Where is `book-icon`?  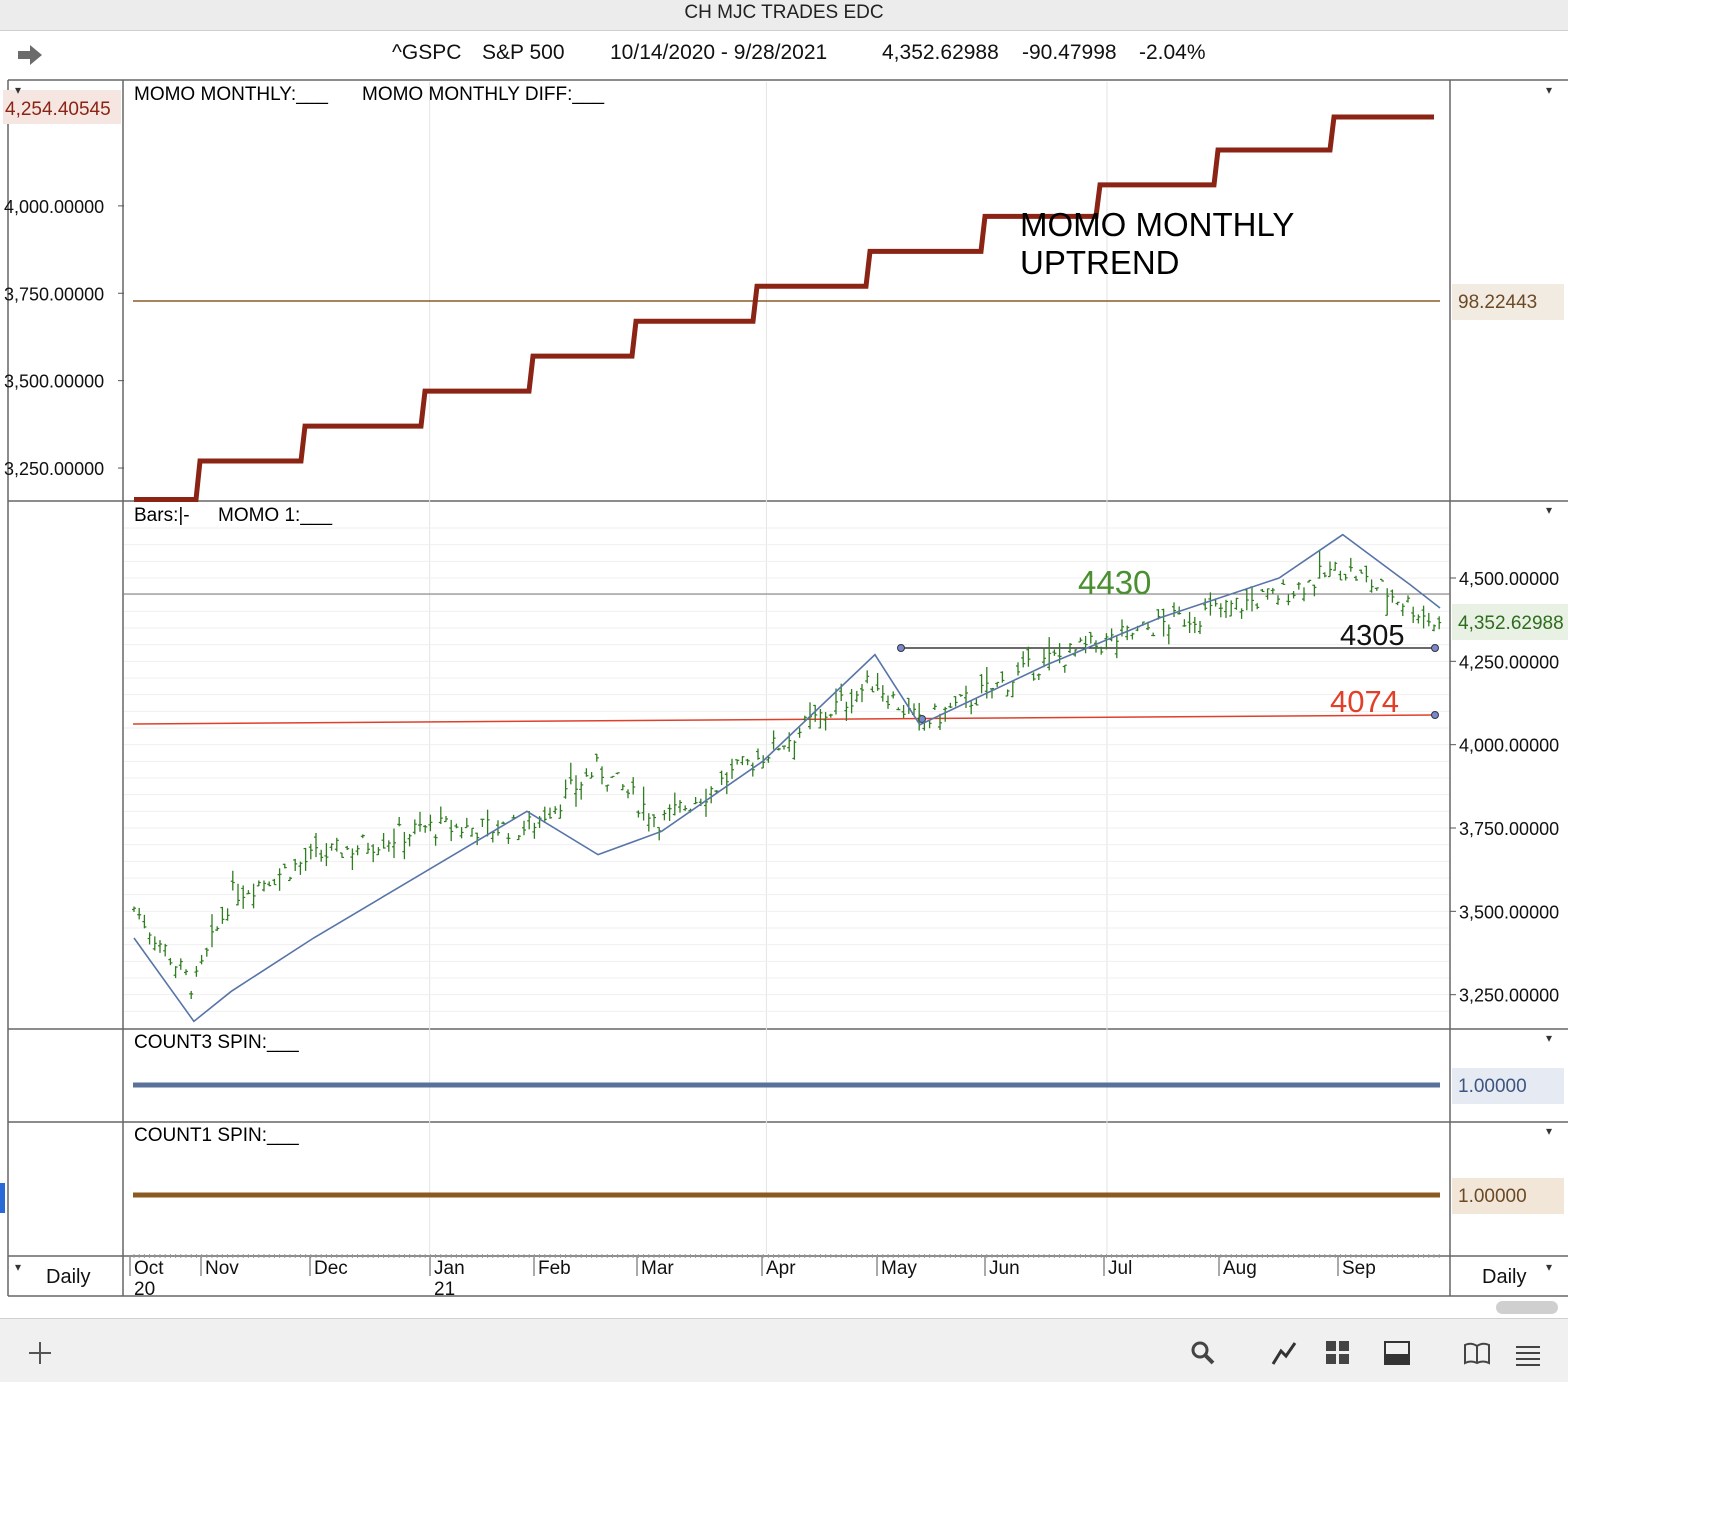
book-icon is located at coordinates (1477, 1353).